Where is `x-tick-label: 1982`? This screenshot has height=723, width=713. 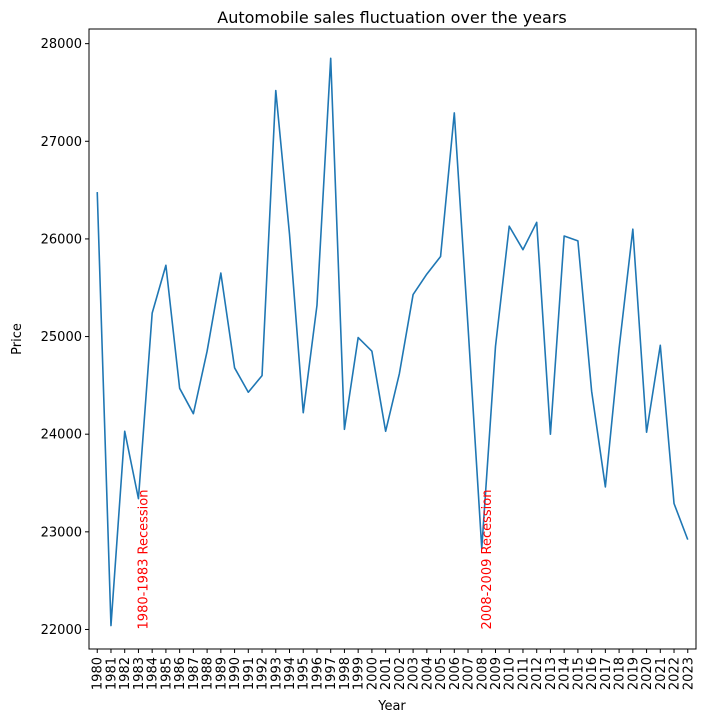
x-tick-label: 1982 is located at coordinates (125, 673).